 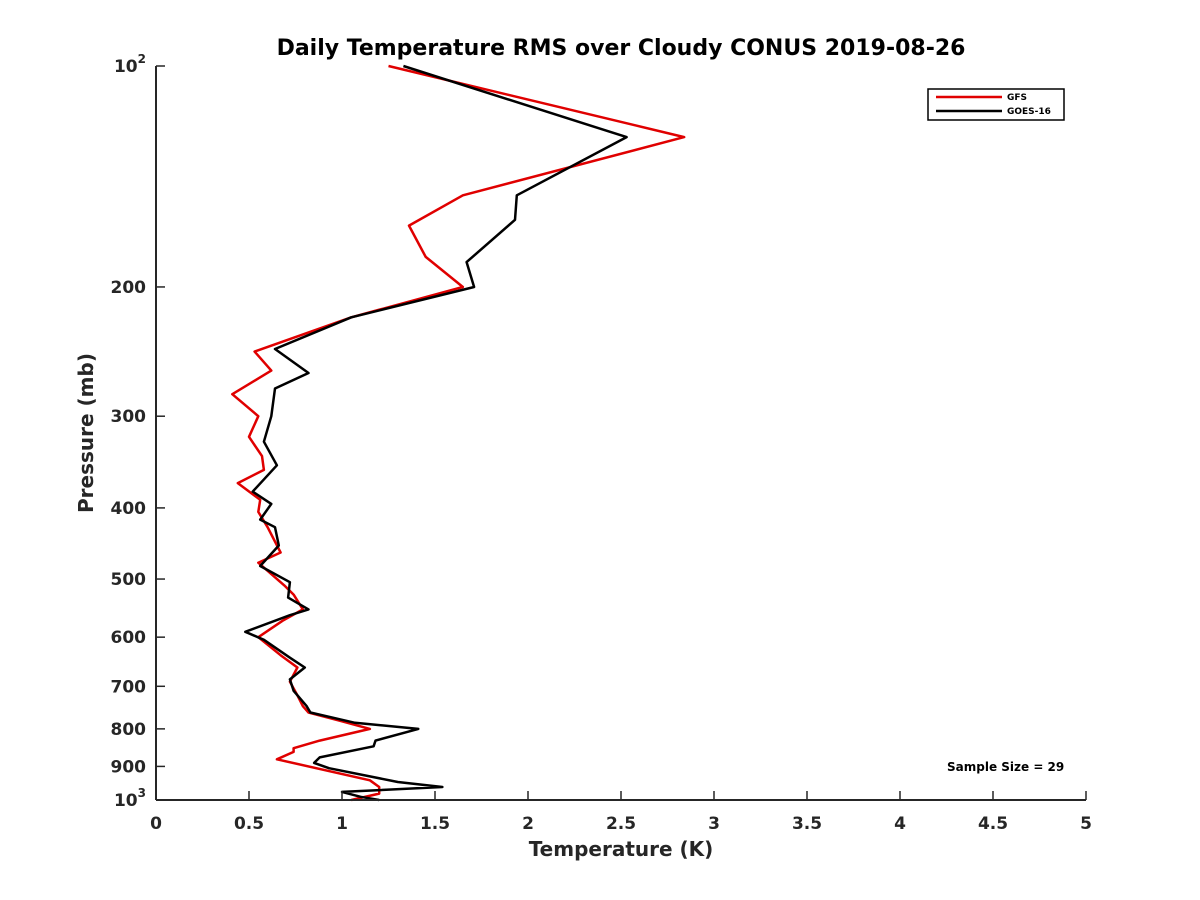 I want to click on y-tick-label: 10², so click(x=130, y=64).